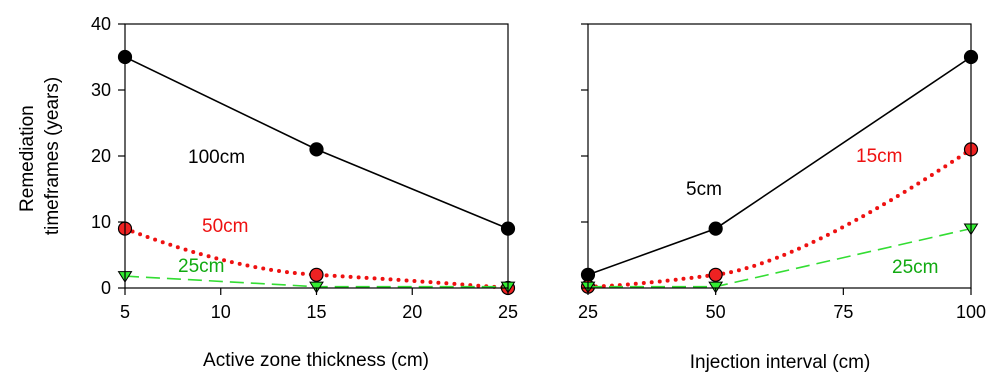 This screenshot has width=993, height=376. What do you see at coordinates (52, 156) in the screenshot?
I see `y-axis-title-line-2: timeframes (years)` at bounding box center [52, 156].